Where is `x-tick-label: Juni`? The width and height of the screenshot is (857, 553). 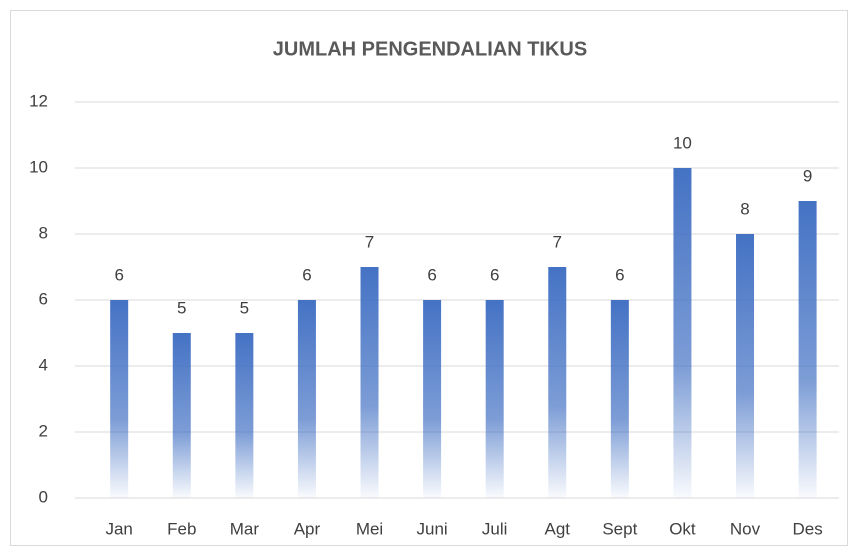 x-tick-label: Juni is located at coordinates (432, 528).